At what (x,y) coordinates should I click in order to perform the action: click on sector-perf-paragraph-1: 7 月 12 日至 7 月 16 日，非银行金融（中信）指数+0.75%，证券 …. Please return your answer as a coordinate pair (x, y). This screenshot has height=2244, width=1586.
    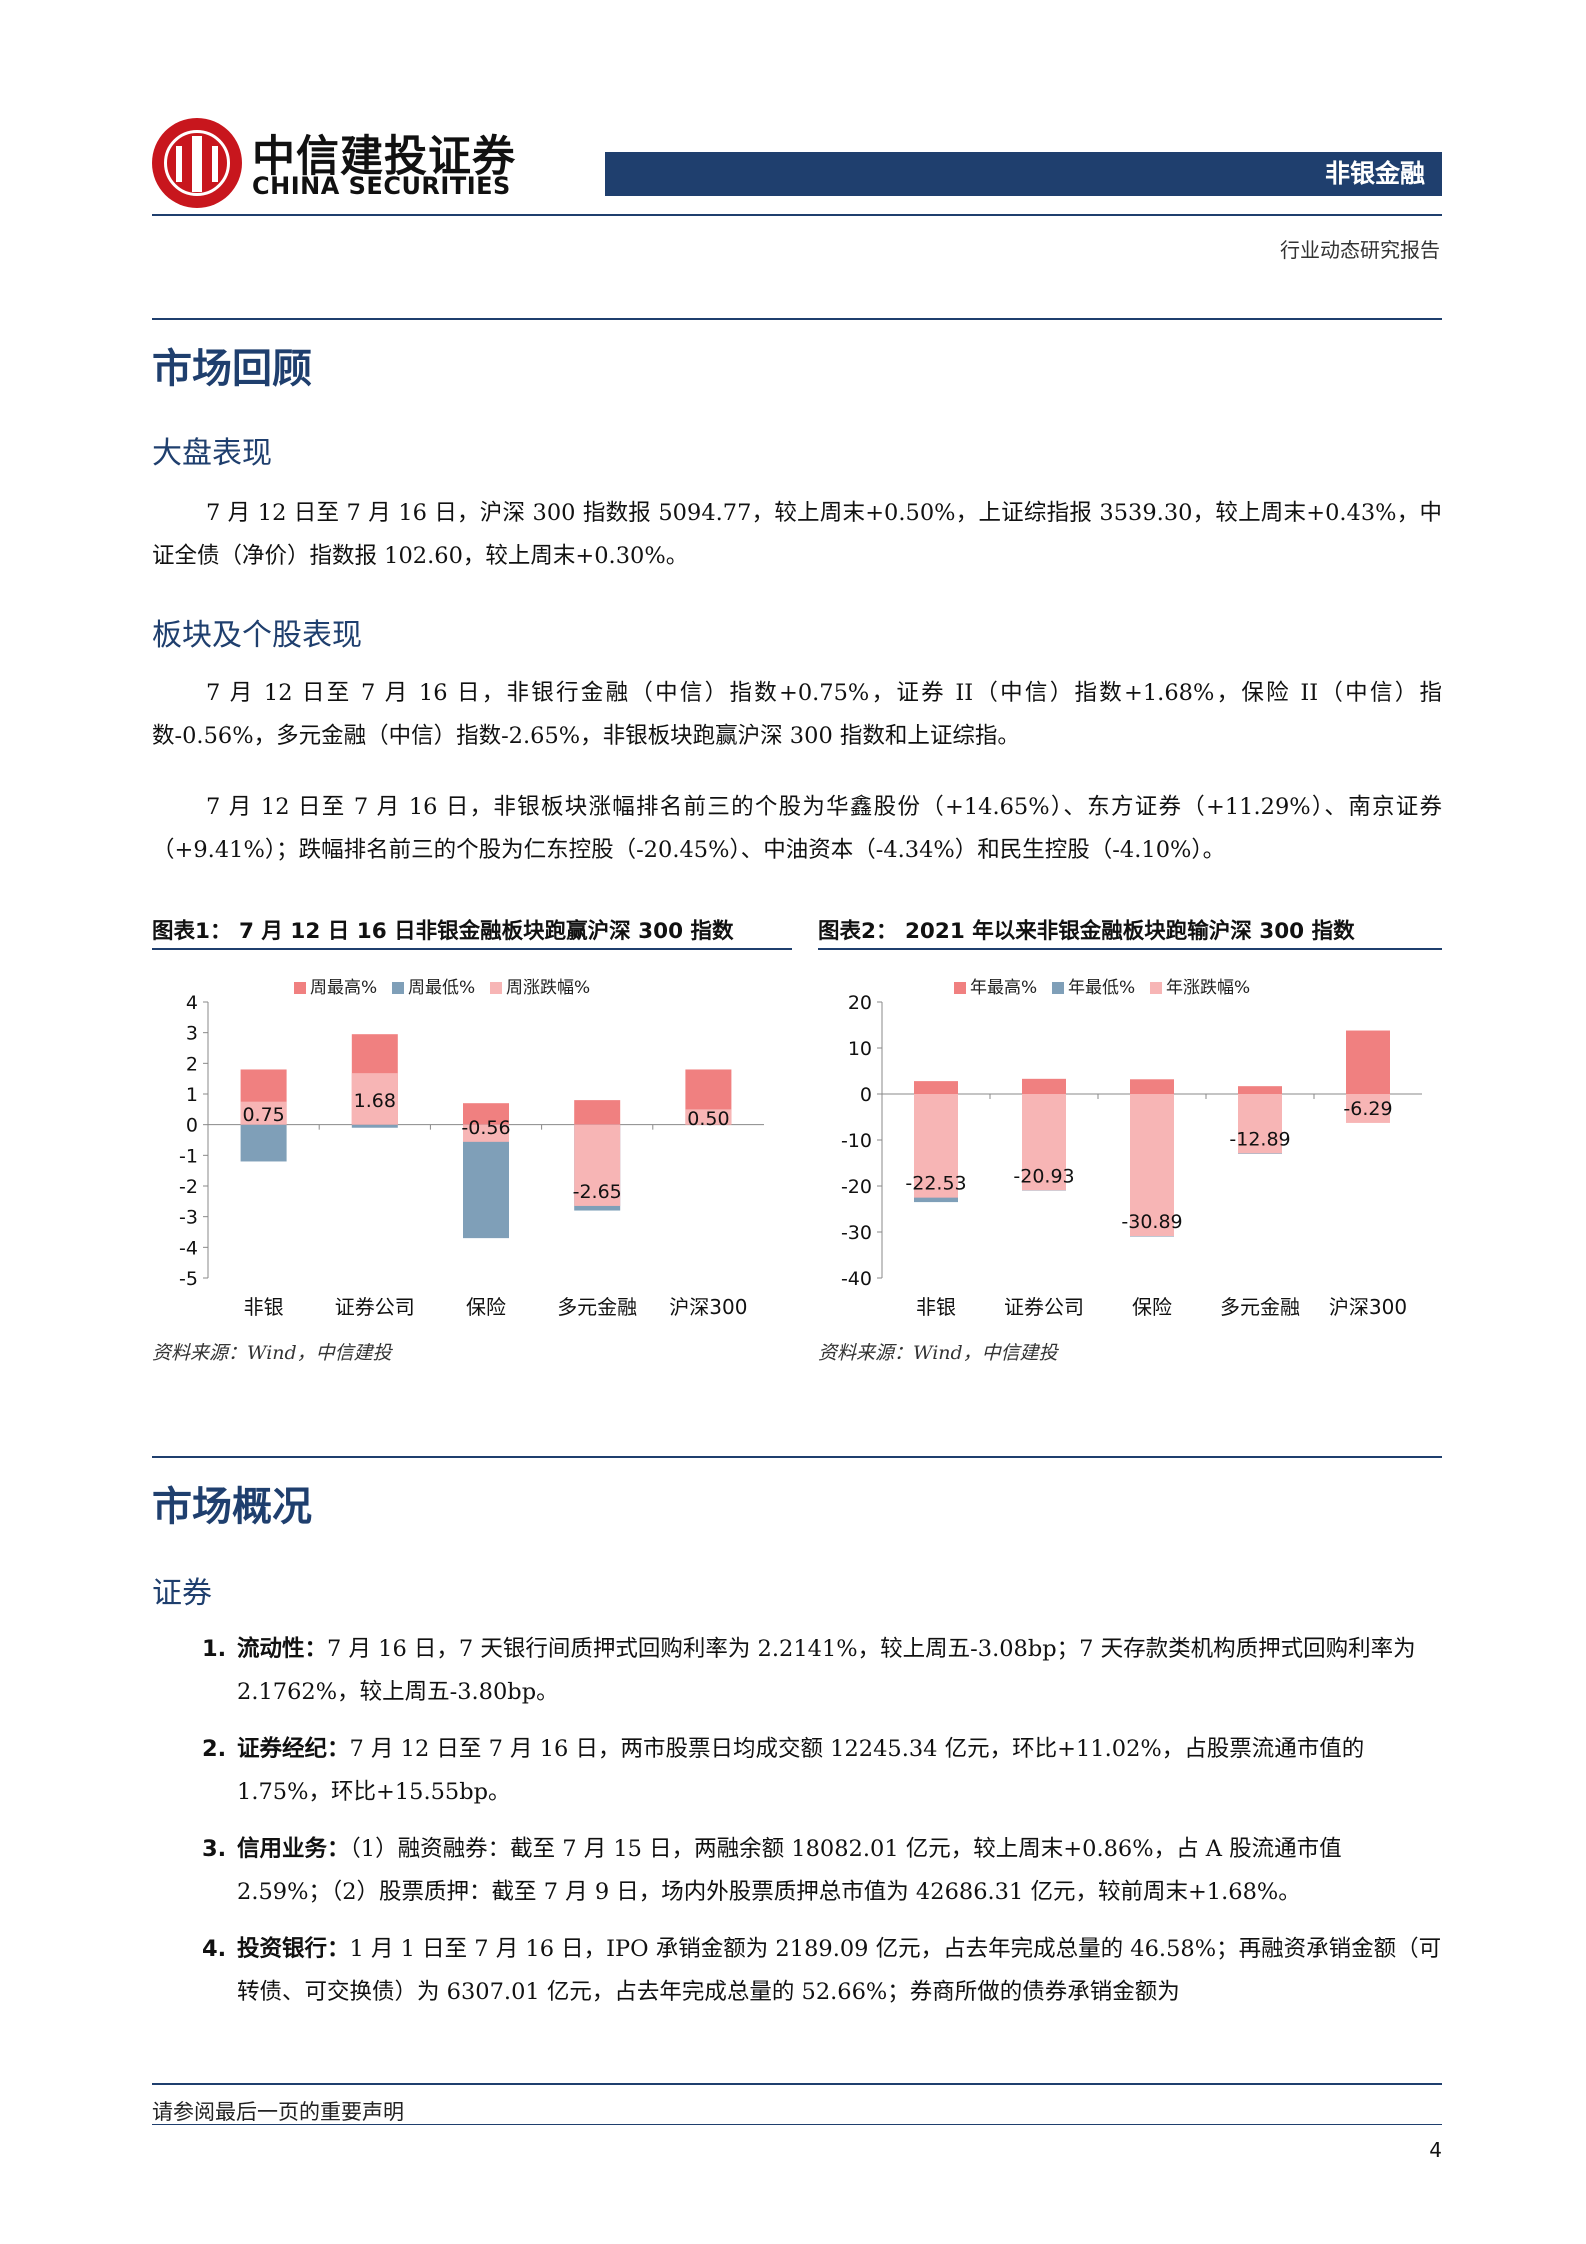
    Looking at the image, I should click on (797, 714).